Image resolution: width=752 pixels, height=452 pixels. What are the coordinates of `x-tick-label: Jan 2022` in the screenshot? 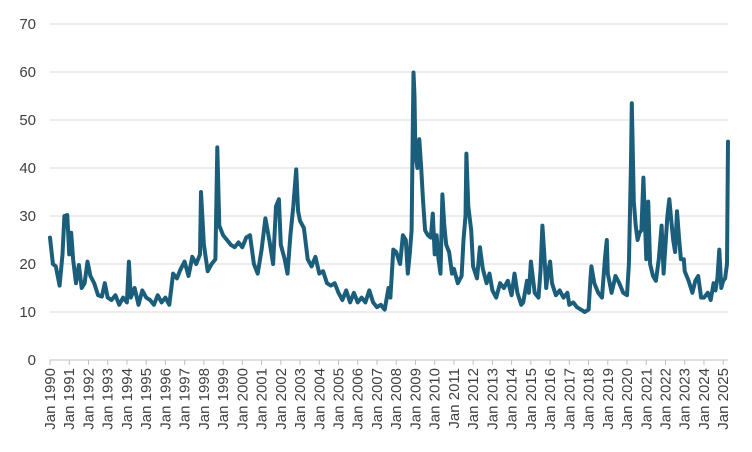 It's located at (665, 399).